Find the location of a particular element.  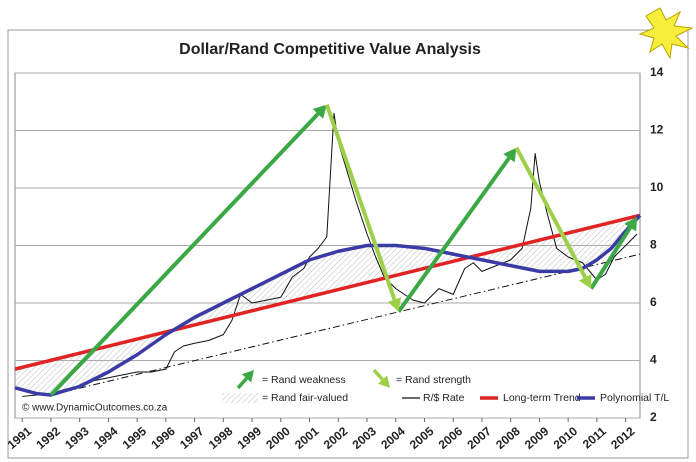

y-tick-label: 6 is located at coordinates (653, 302).